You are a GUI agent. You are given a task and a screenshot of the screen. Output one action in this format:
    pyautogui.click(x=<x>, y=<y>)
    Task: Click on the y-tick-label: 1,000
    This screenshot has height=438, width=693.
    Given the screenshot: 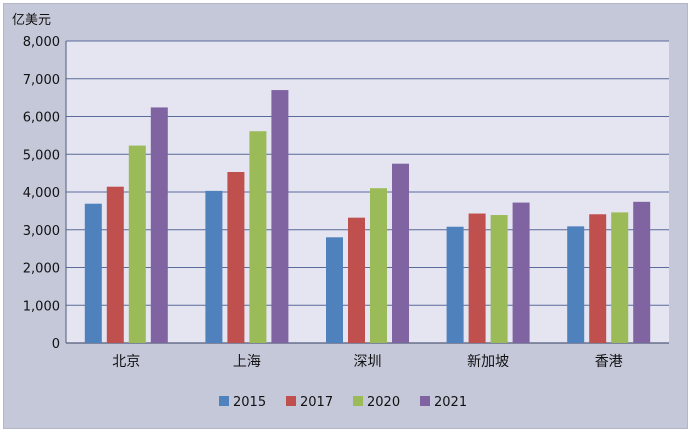 What is the action you would take?
    pyautogui.click(x=41, y=306)
    